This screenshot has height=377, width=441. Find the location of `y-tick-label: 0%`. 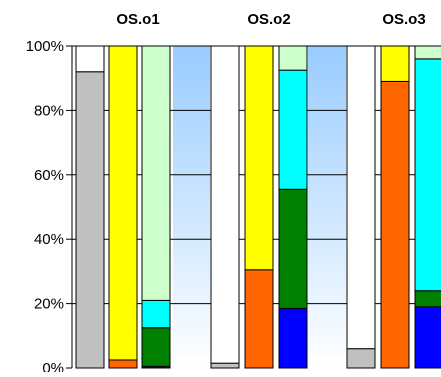

y-tick-label: 0% is located at coordinates (53, 366).